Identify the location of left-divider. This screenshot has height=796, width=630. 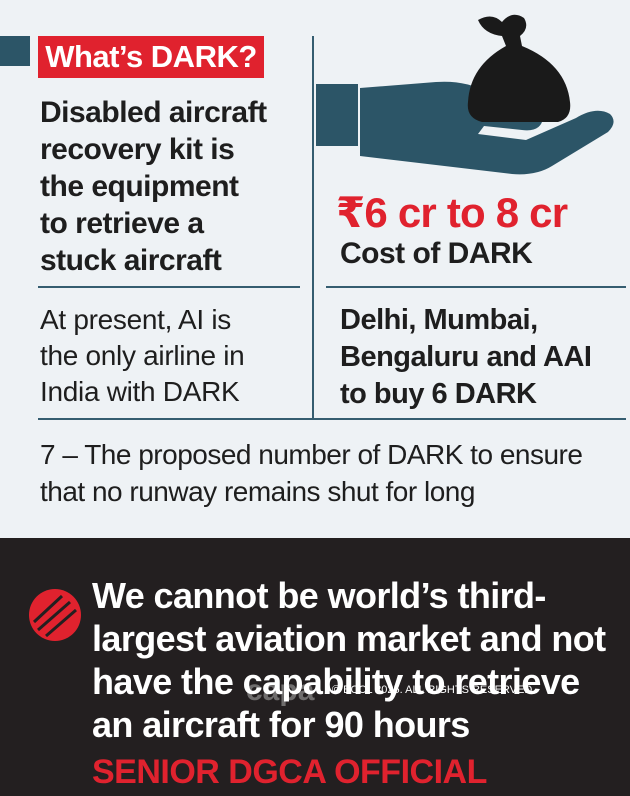
(169, 287).